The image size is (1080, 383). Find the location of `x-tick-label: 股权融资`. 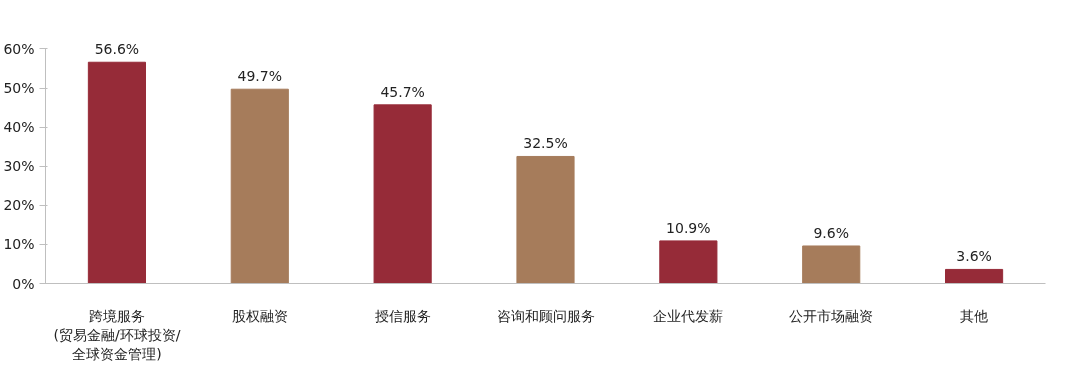

x-tick-label: 股权融资 is located at coordinates (259, 315).